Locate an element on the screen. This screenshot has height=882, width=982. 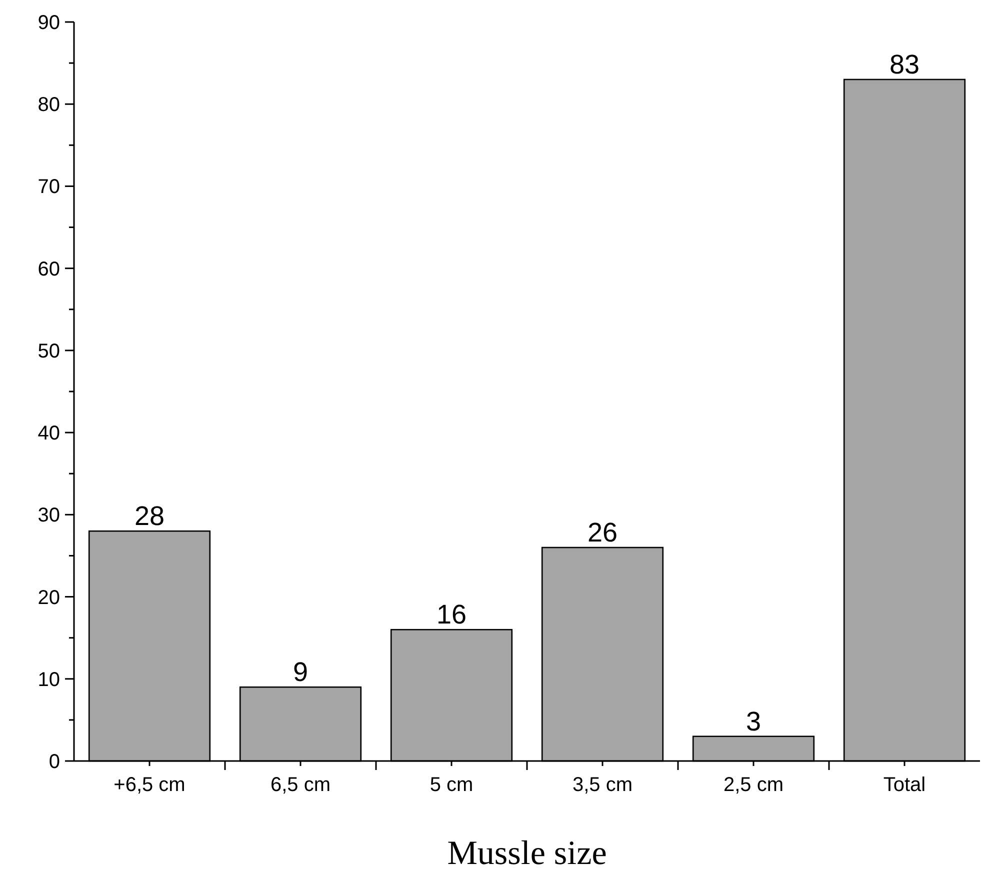
data-label: 26 is located at coordinates (602, 533).